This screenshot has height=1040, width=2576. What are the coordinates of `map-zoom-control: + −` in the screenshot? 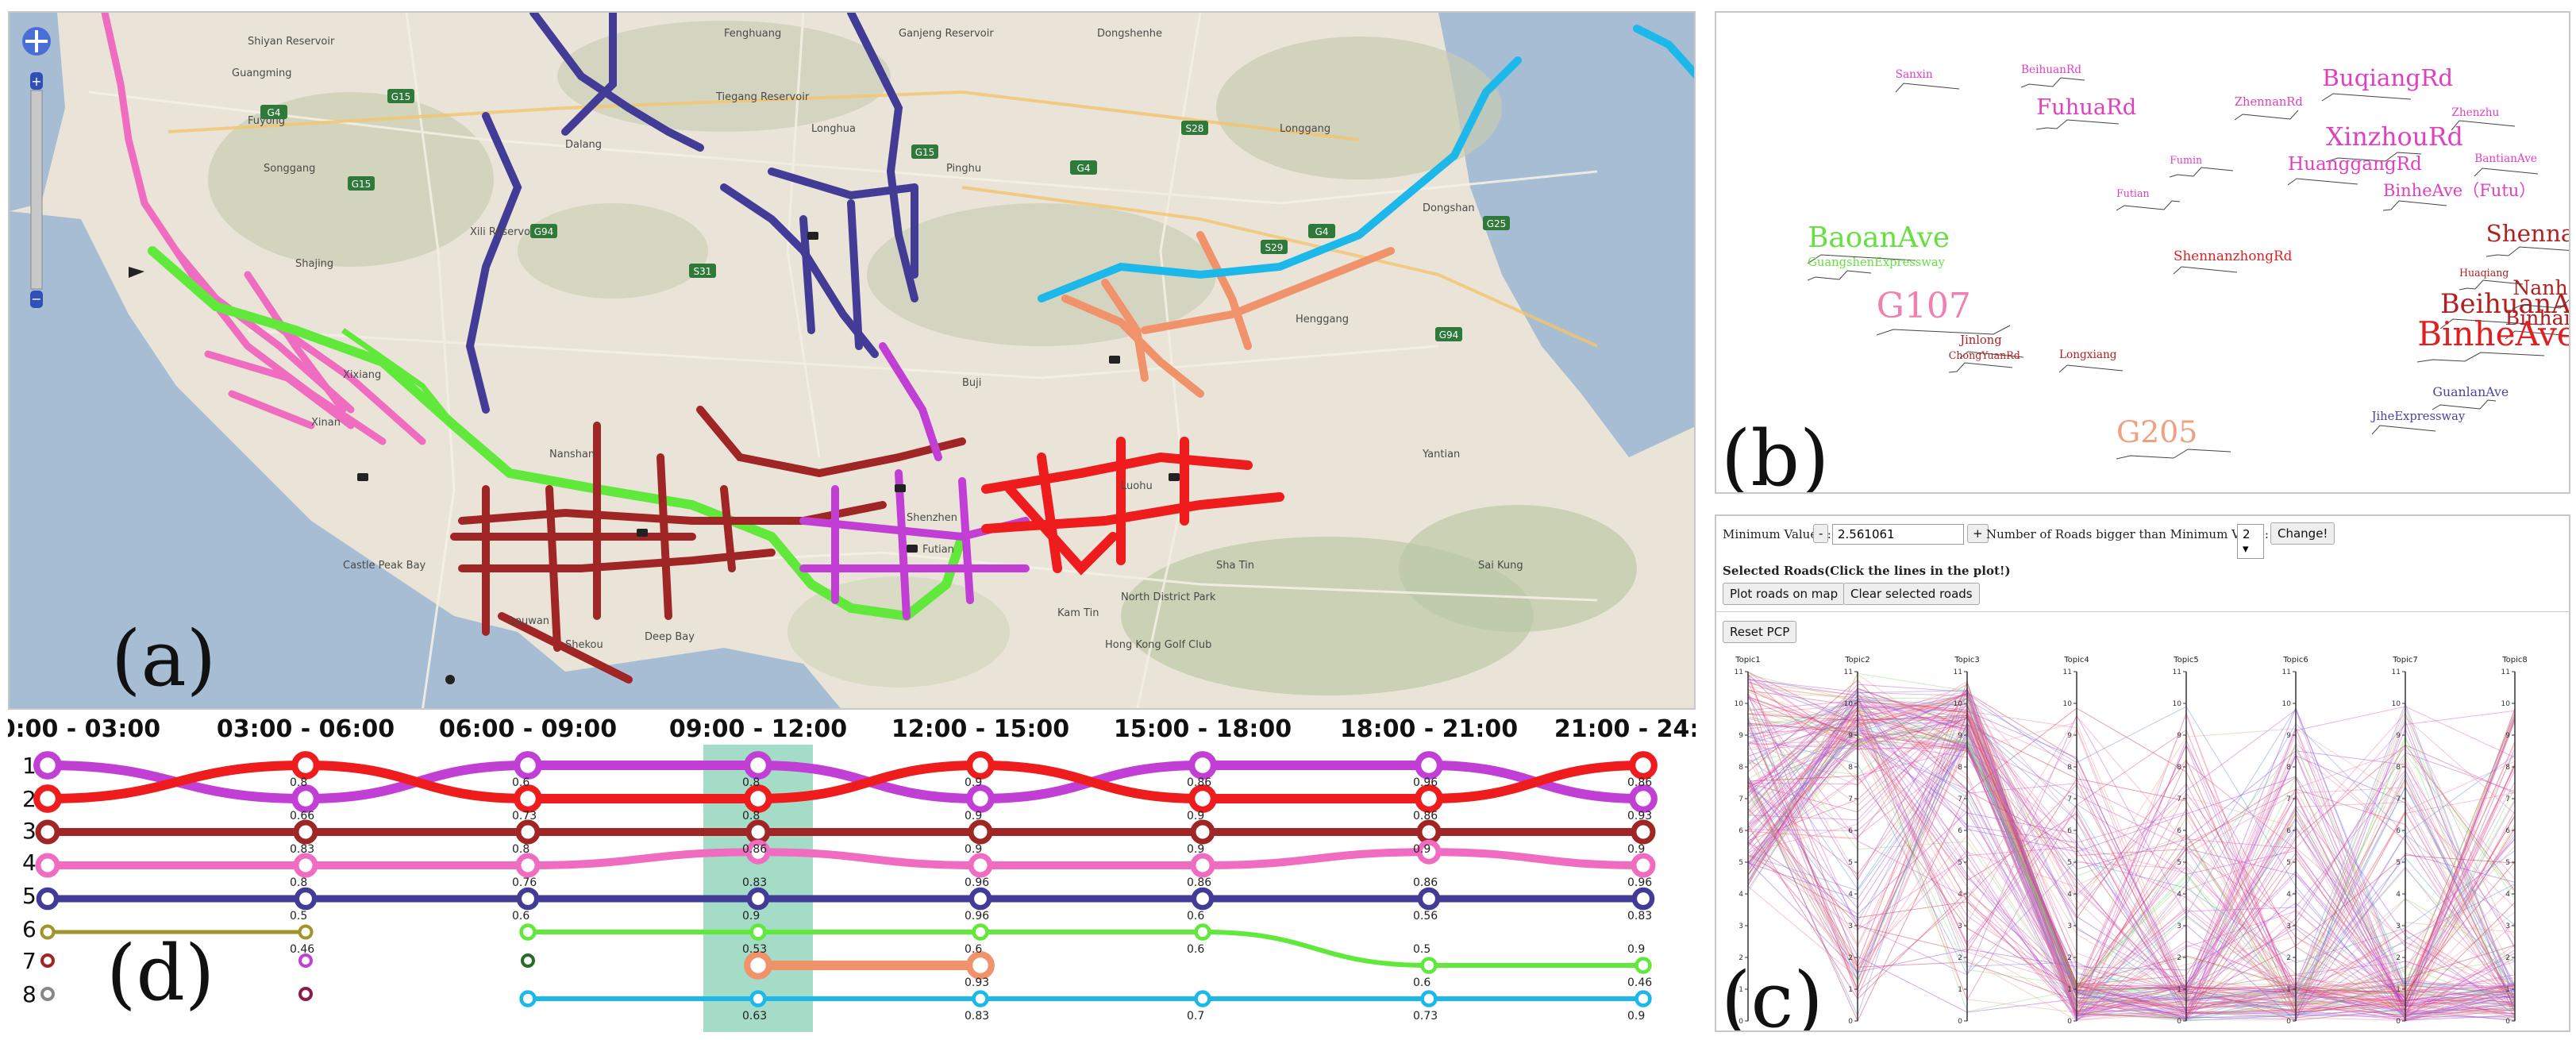 It's located at (36, 167).